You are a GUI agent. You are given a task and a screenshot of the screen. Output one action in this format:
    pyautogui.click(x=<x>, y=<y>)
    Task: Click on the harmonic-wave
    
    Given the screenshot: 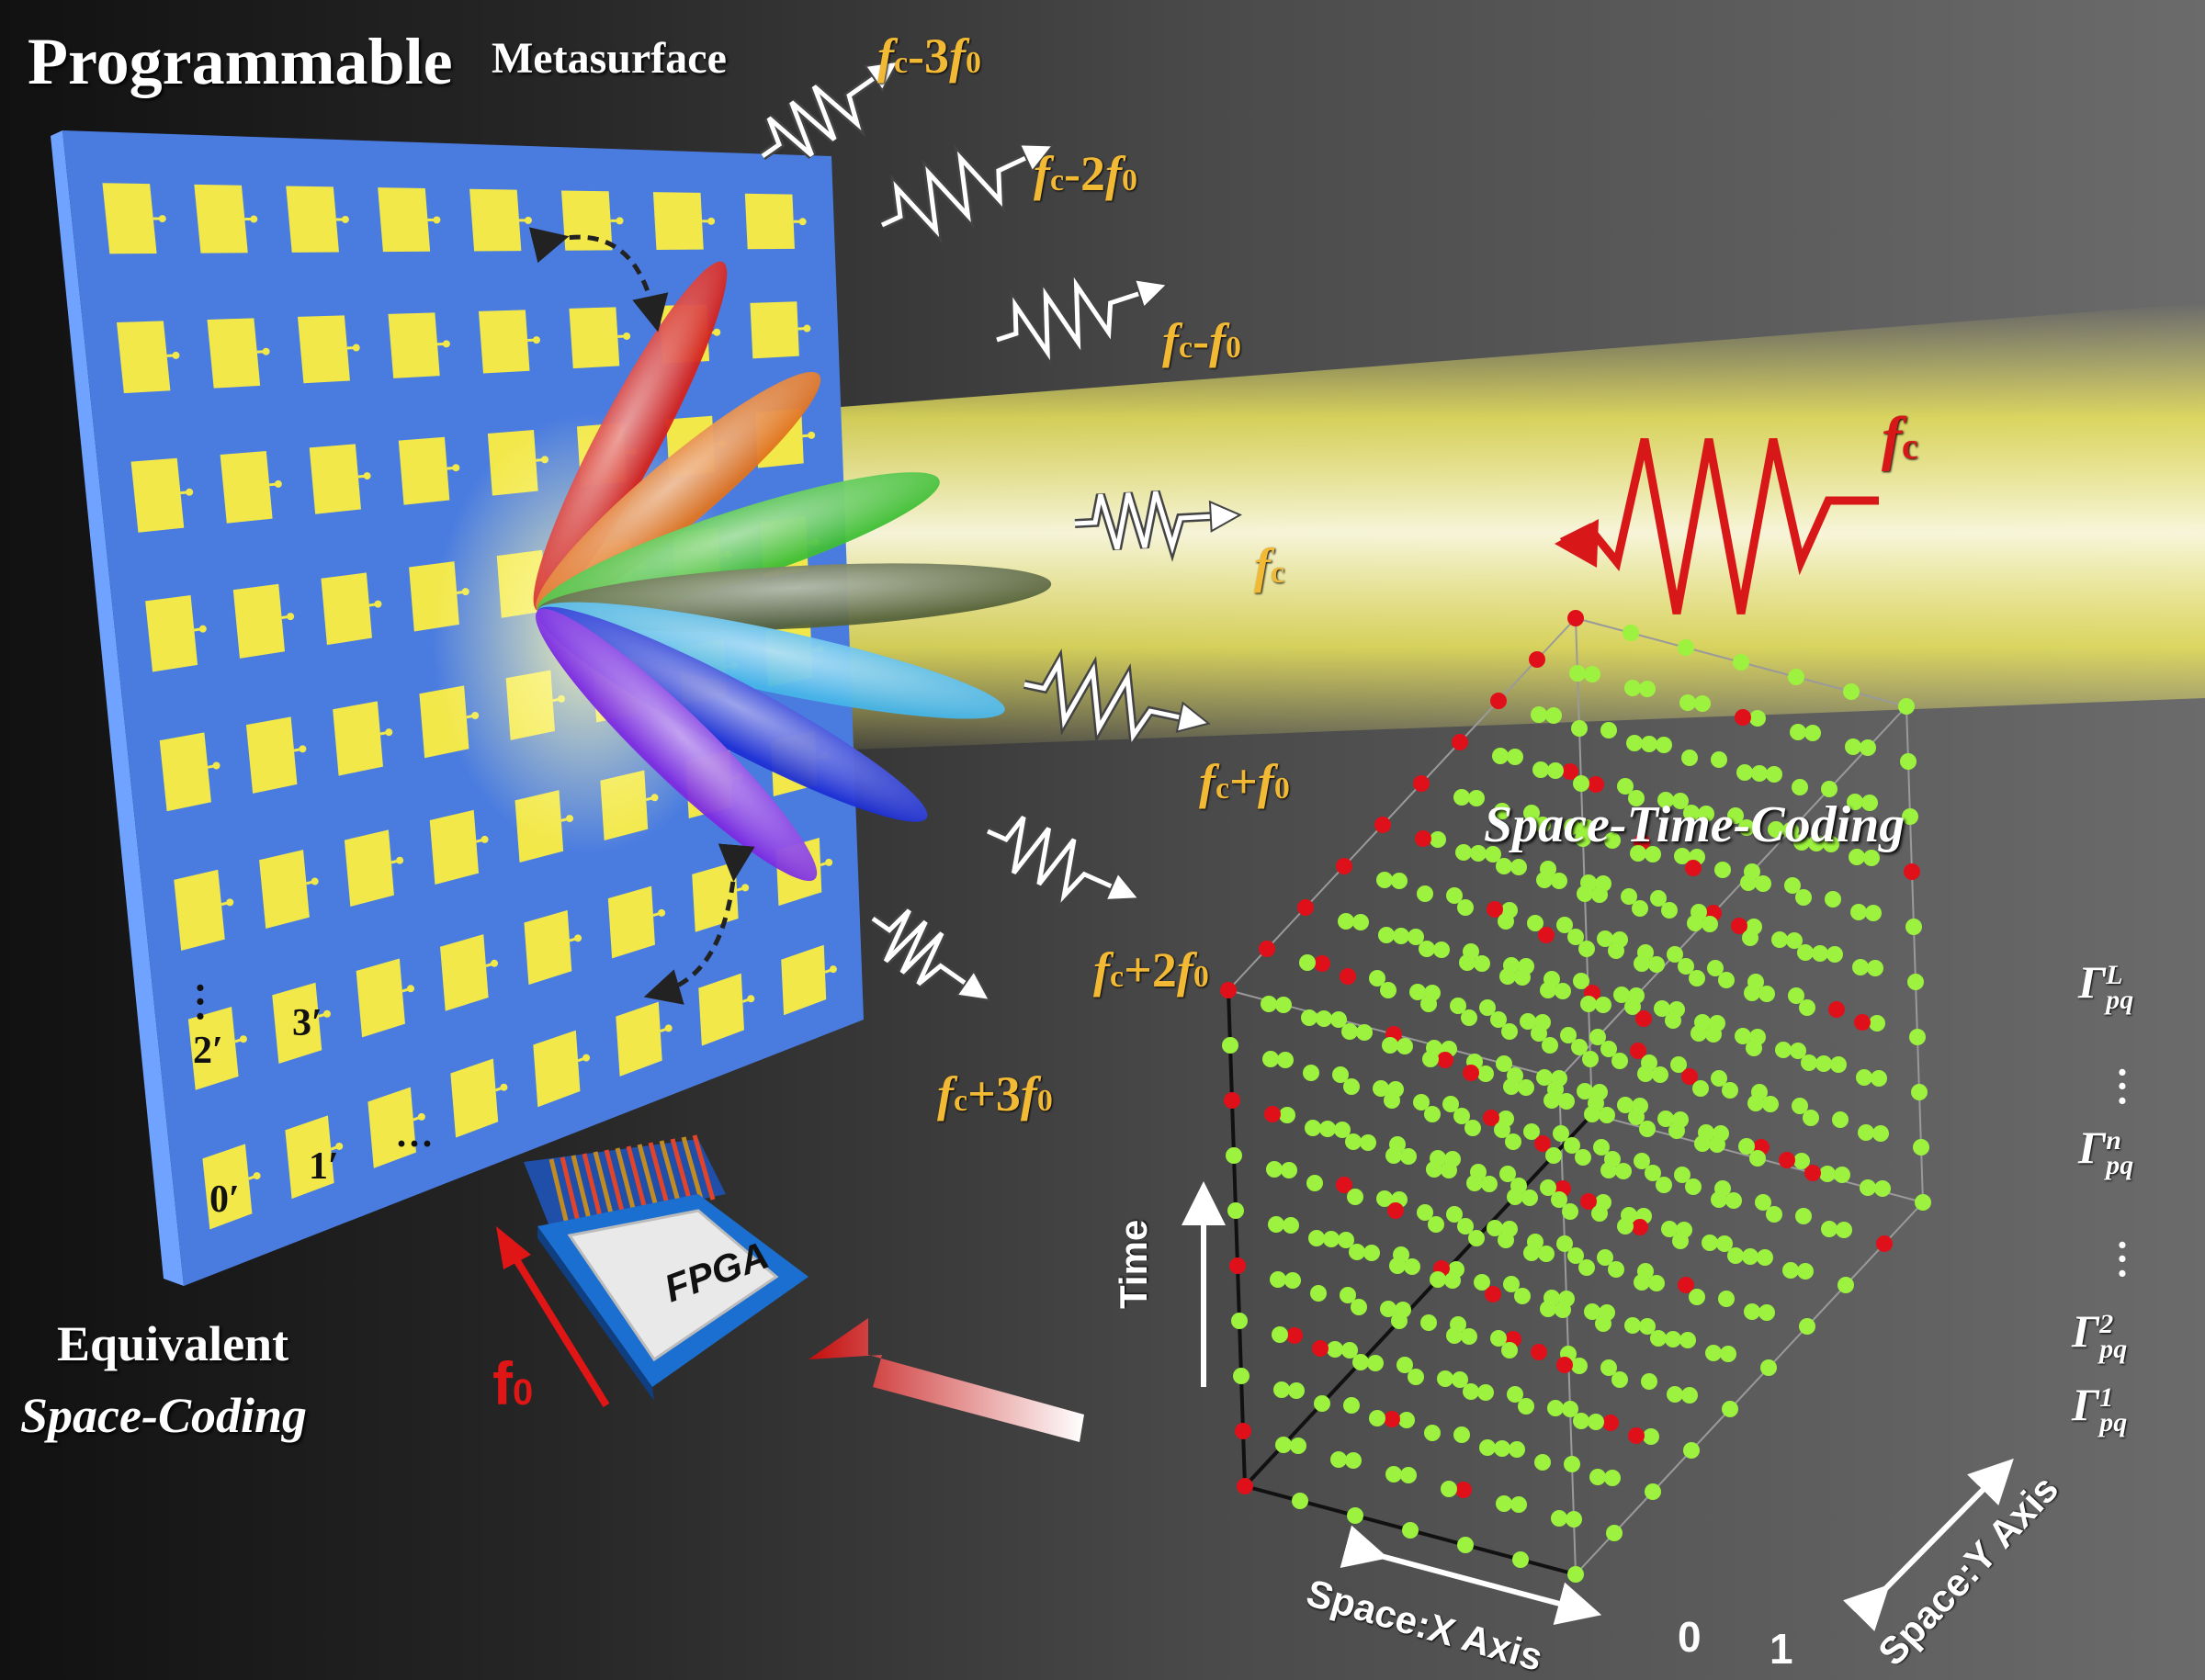 What is the action you would take?
    pyautogui.click(x=1082, y=318)
    